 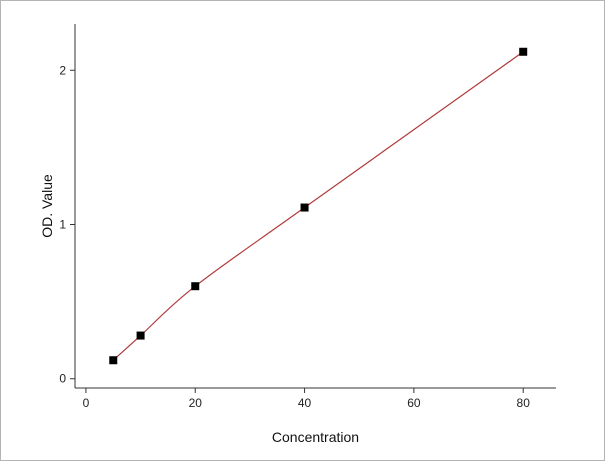 I want to click on y-tick-label: 2, so click(x=62, y=70).